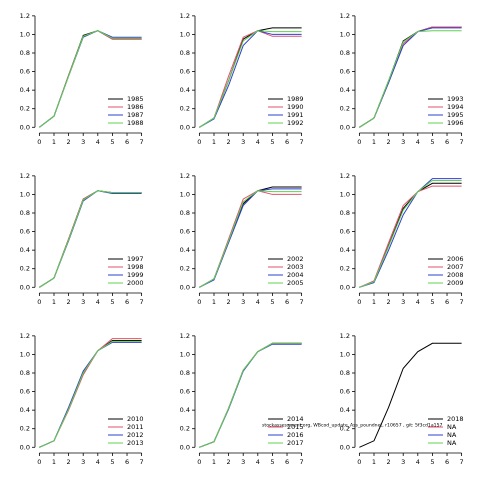 The image size is (480, 480). Describe the element at coordinates (455, 107) in the screenshot. I see `legend-label: 1994` at that location.